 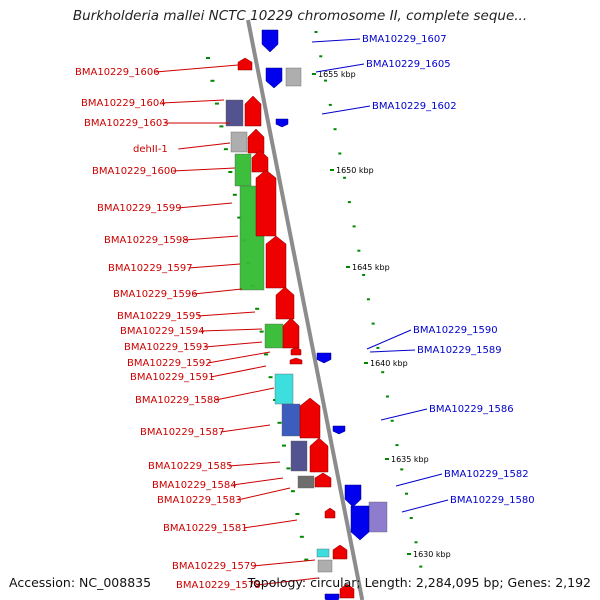 What do you see at coordinates (194, 485) in the screenshot?
I see `forward-gene-label: BMA10229_1584` at bounding box center [194, 485].